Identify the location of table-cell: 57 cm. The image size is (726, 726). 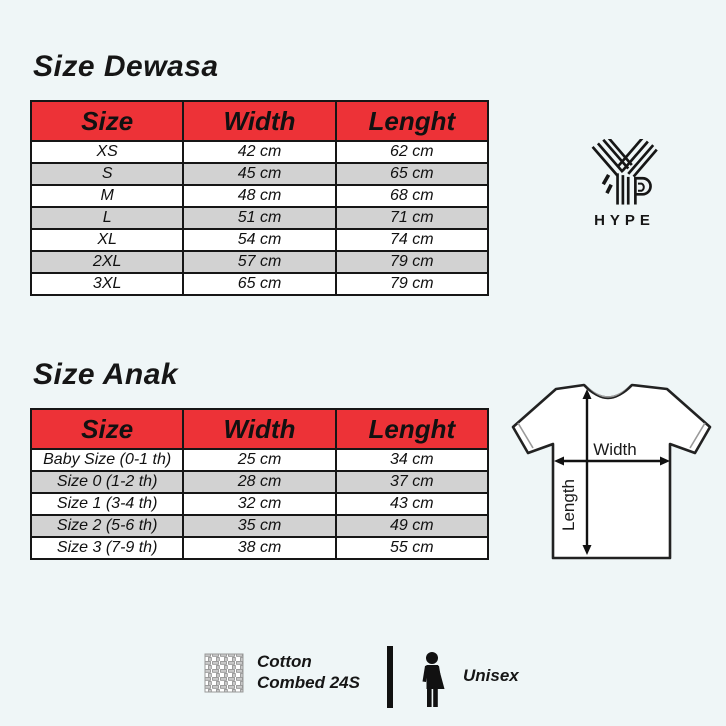
(259, 262).